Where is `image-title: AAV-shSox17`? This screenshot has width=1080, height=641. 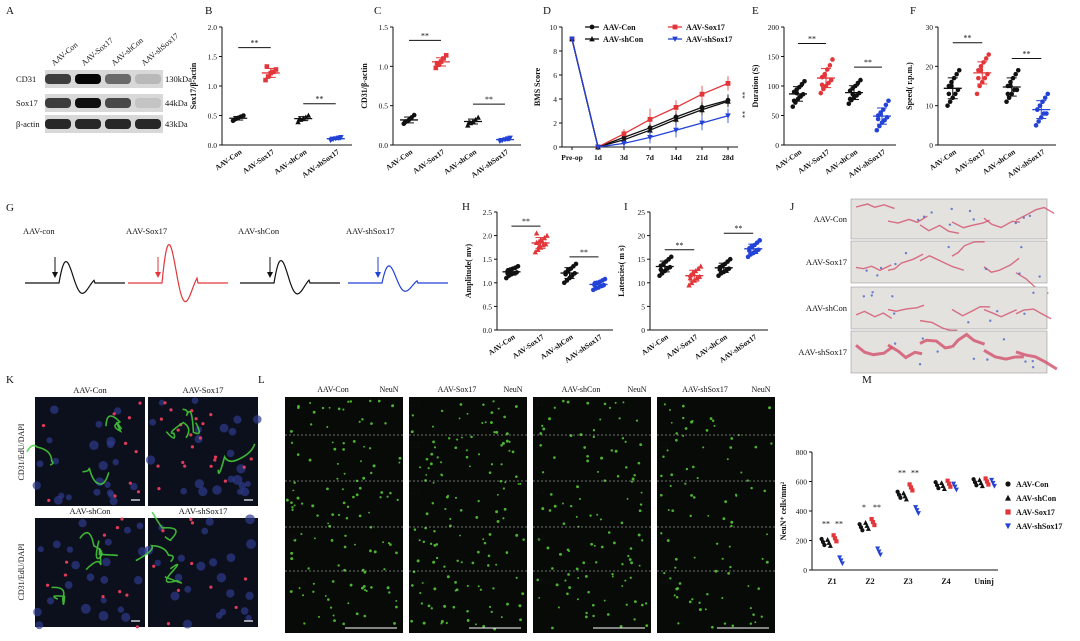 image-title: AAV-shSox17 is located at coordinates (705, 389).